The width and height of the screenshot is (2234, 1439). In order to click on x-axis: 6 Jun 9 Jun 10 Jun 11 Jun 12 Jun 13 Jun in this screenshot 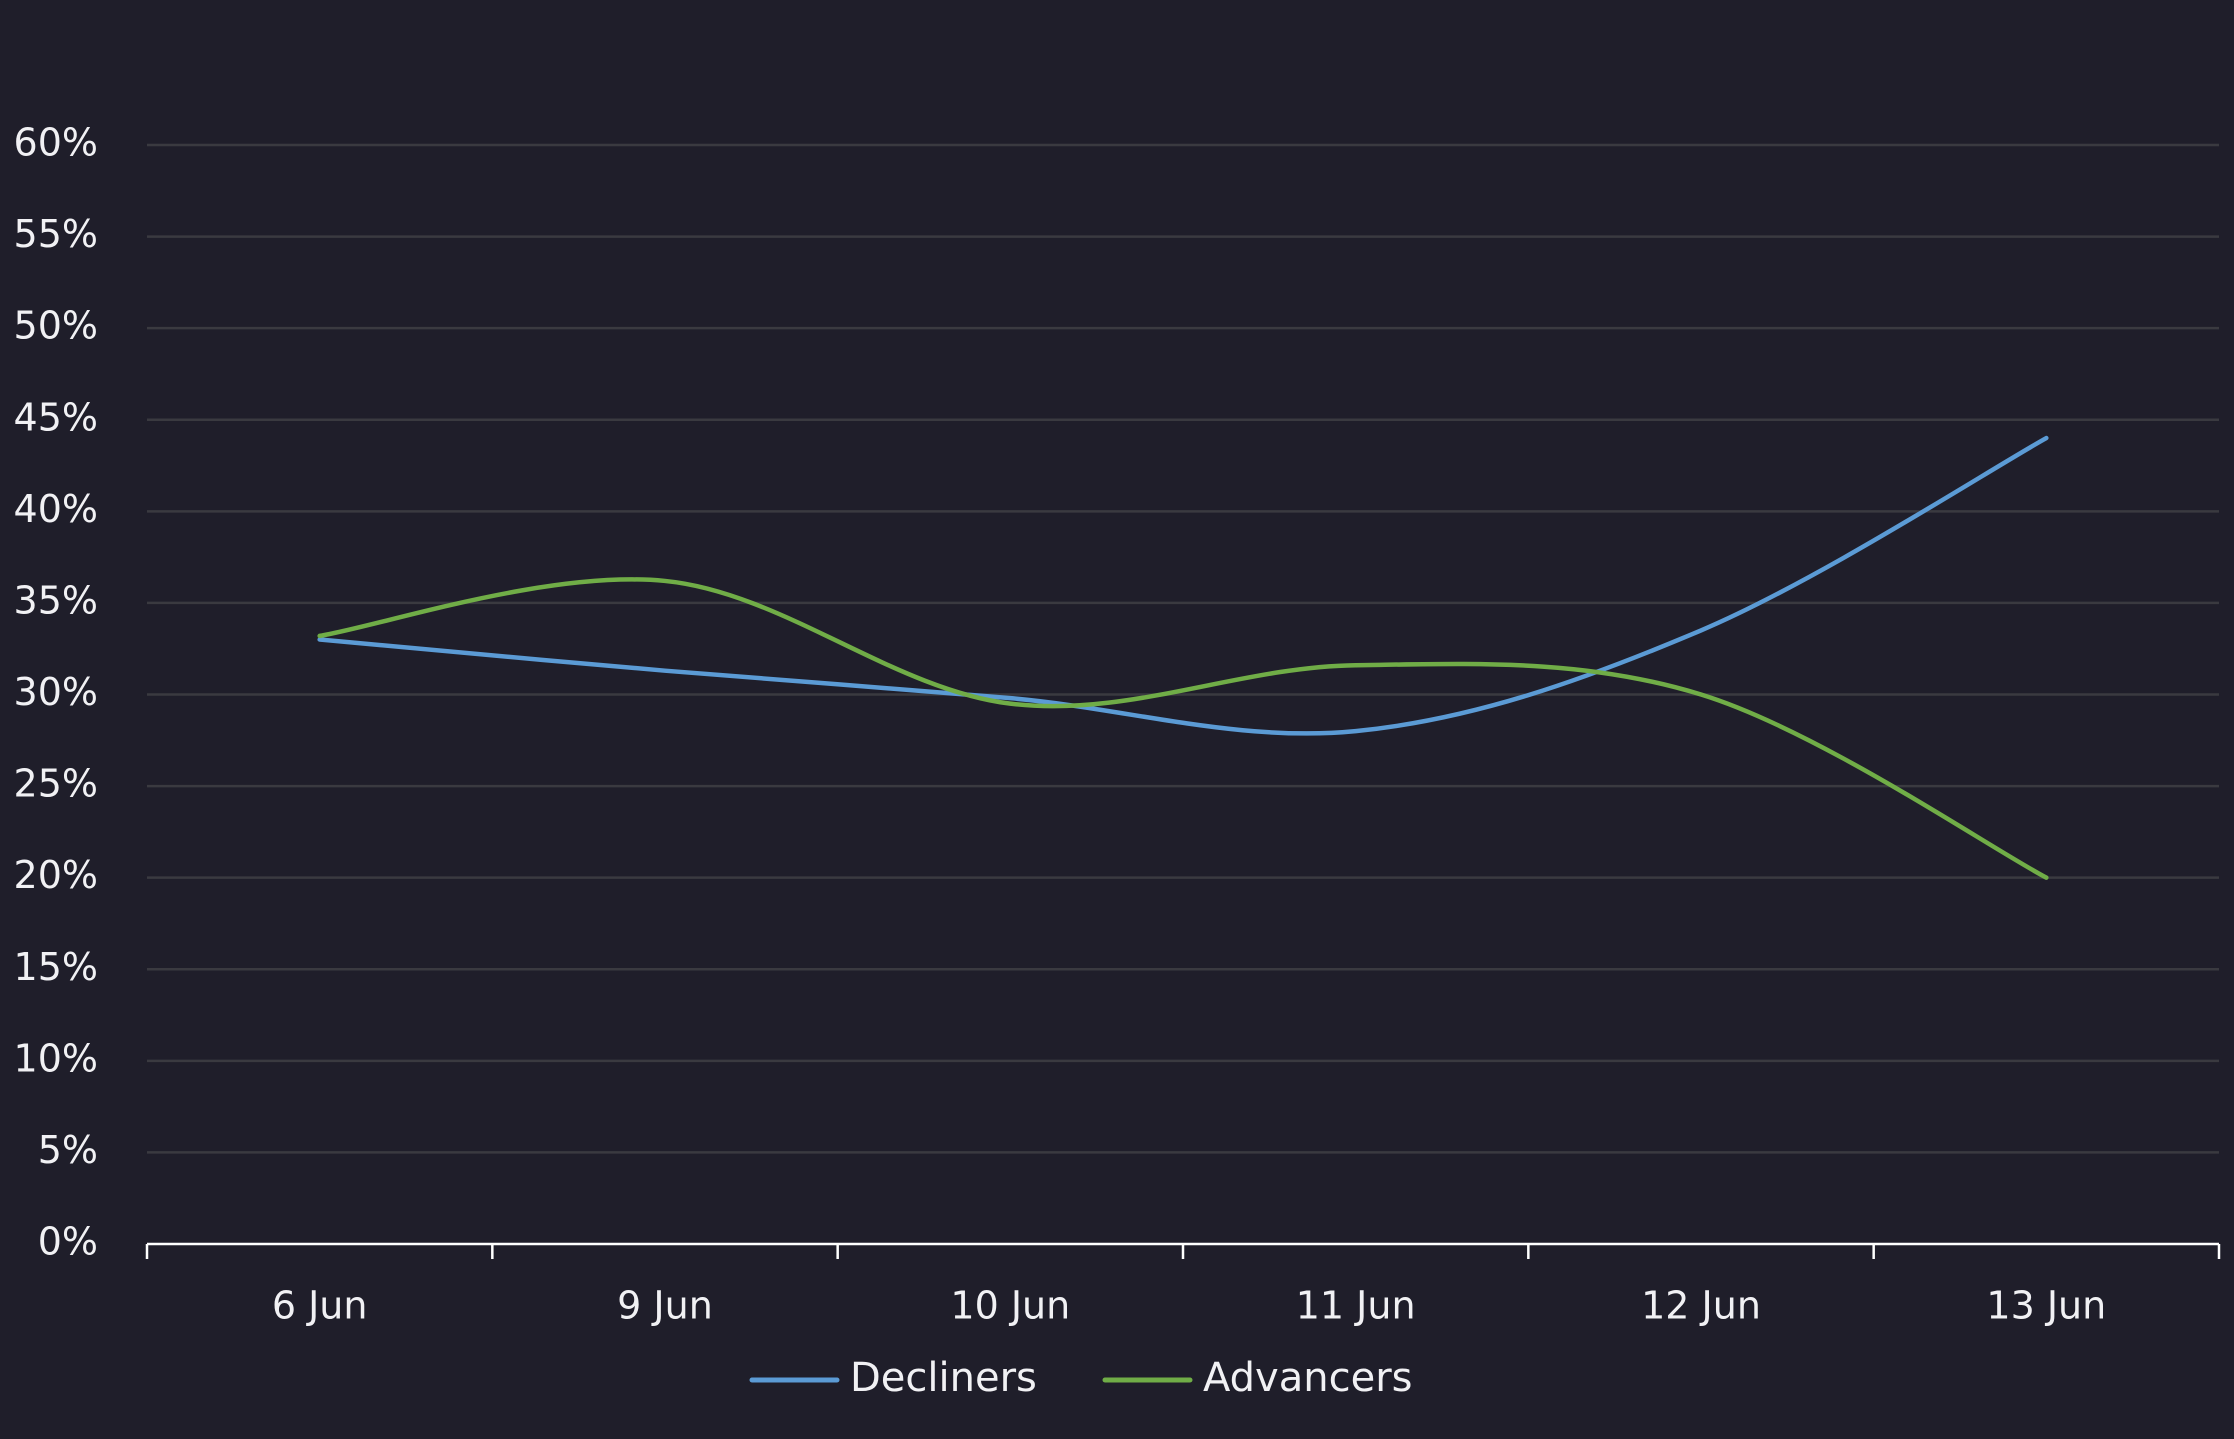, I will do `click(1183, 1285)`.